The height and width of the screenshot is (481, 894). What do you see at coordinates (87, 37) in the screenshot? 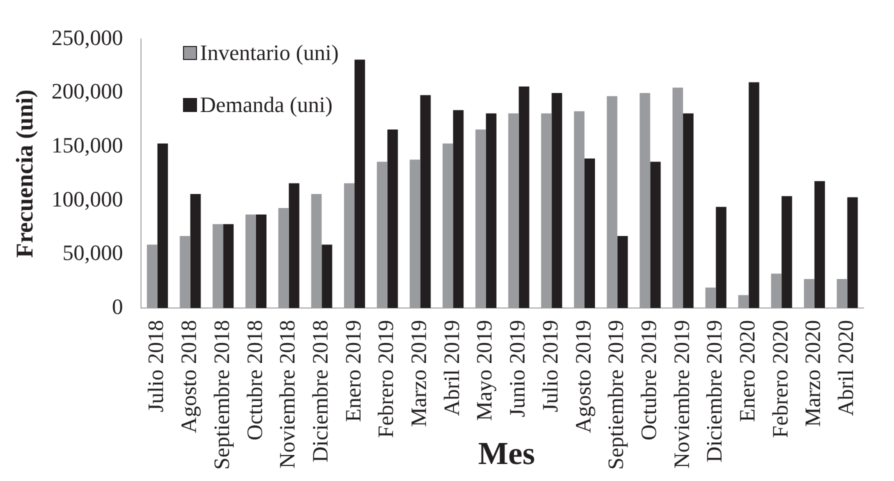
I see `y-tick-label: 250,000` at bounding box center [87, 37].